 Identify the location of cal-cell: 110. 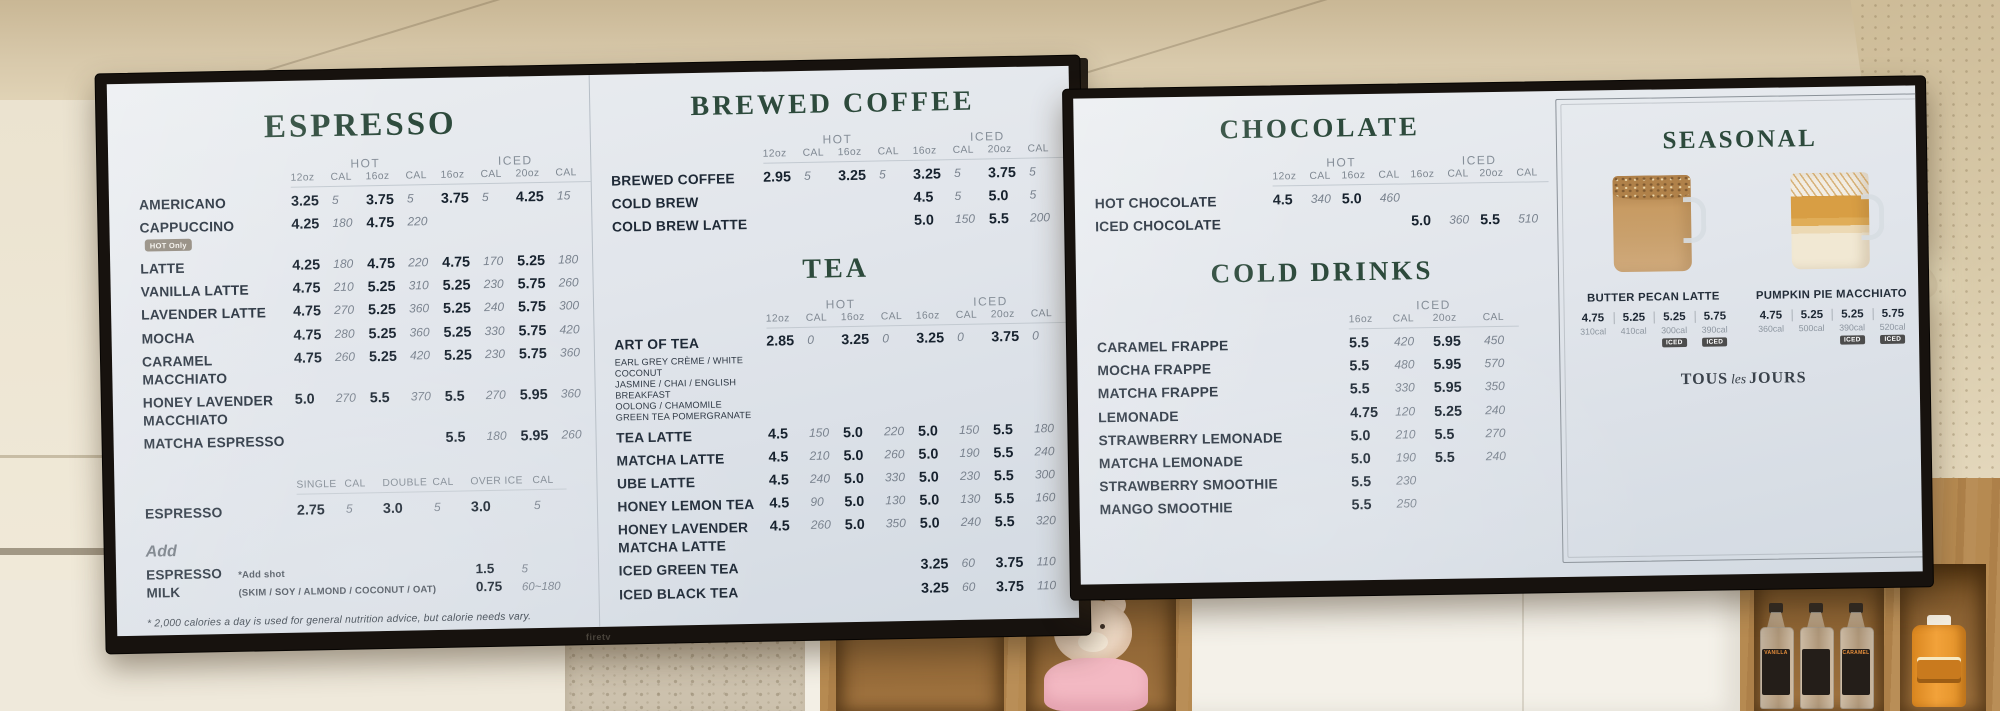
(1046, 585).